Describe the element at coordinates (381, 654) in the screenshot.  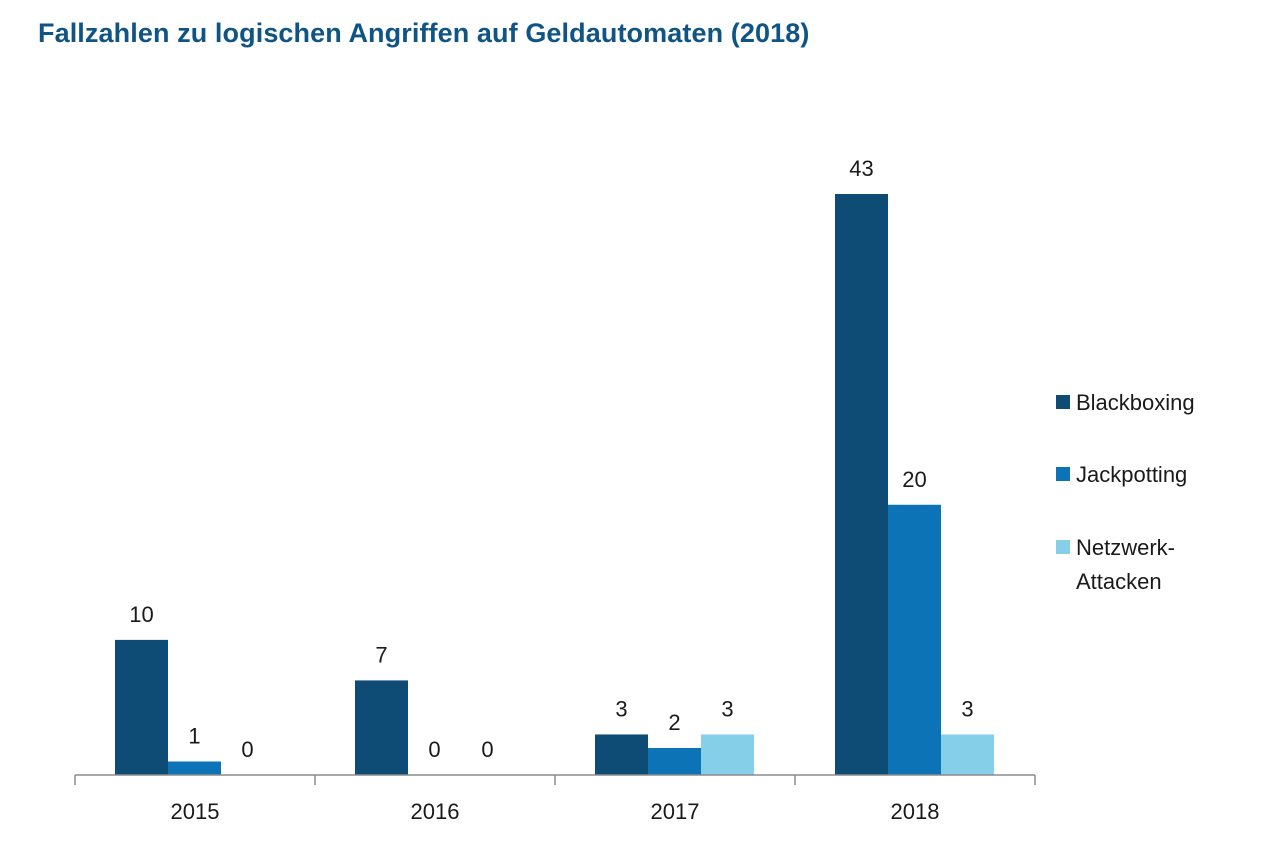
I see `value-label: 7` at that location.